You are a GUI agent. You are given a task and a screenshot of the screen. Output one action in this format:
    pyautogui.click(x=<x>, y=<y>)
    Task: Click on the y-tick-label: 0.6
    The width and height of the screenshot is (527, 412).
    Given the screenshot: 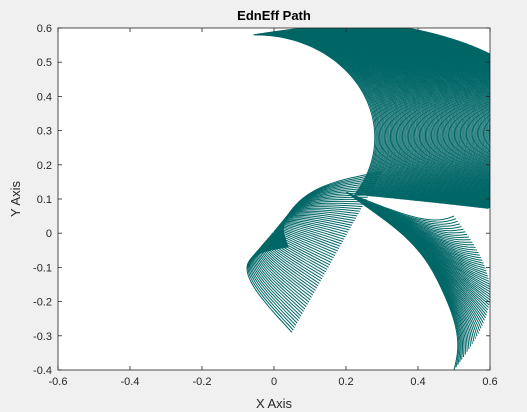 What is the action you would take?
    pyautogui.click(x=44, y=29)
    